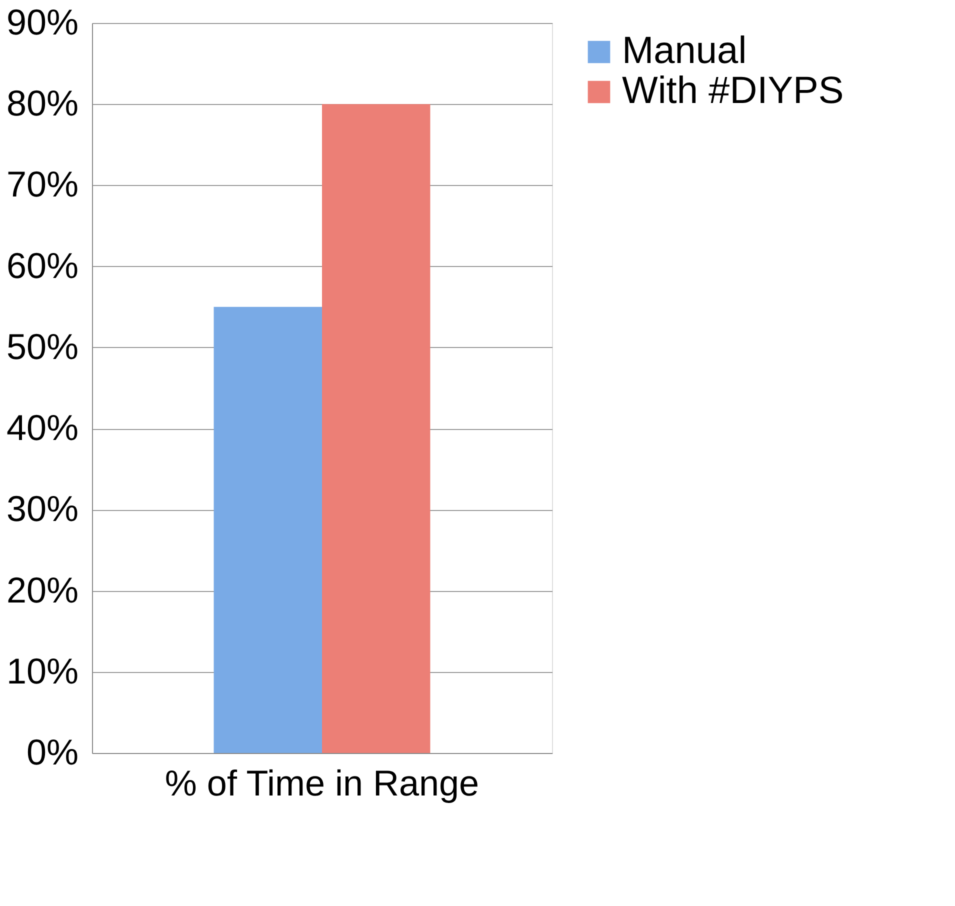 This screenshot has height=906, width=955. I want to click on y-tick-label: 30%, so click(42, 509).